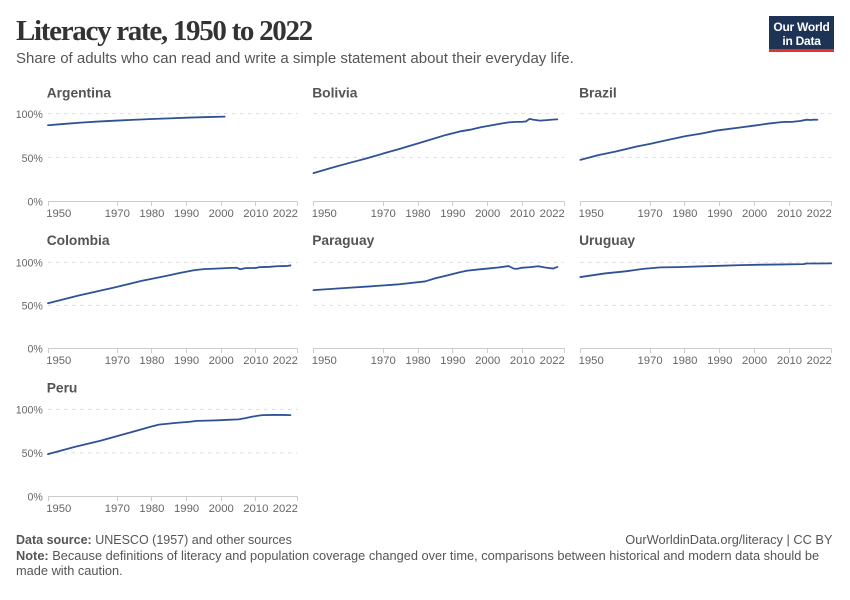 The image size is (850, 600). Describe the element at coordinates (62, 388) in the screenshot. I see `svg-text: Peru` at that location.